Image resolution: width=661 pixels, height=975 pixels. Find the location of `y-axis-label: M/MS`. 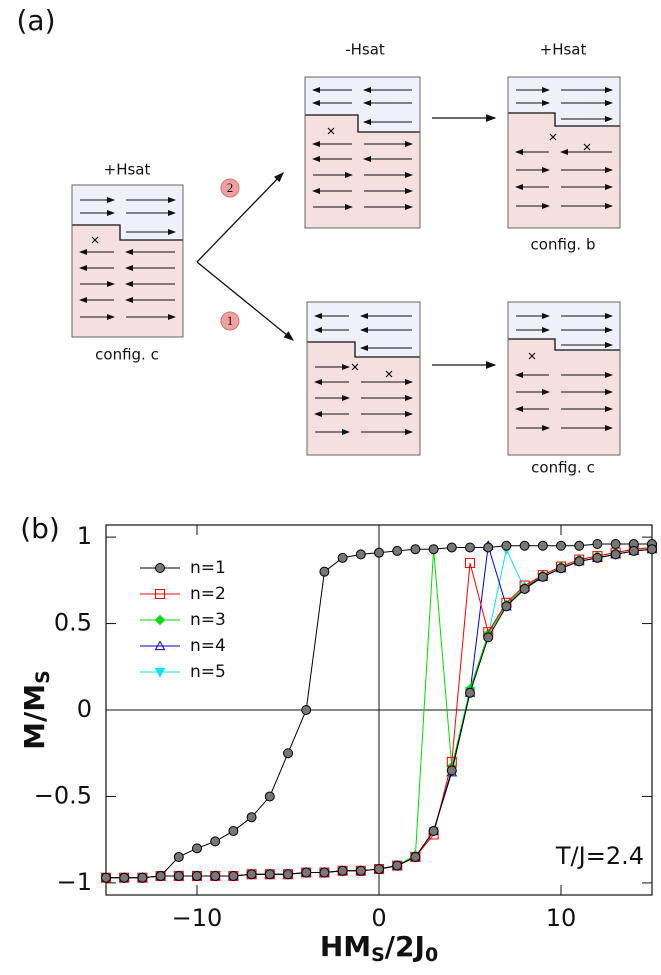

y-axis-label: M/MS is located at coordinates (36, 710).